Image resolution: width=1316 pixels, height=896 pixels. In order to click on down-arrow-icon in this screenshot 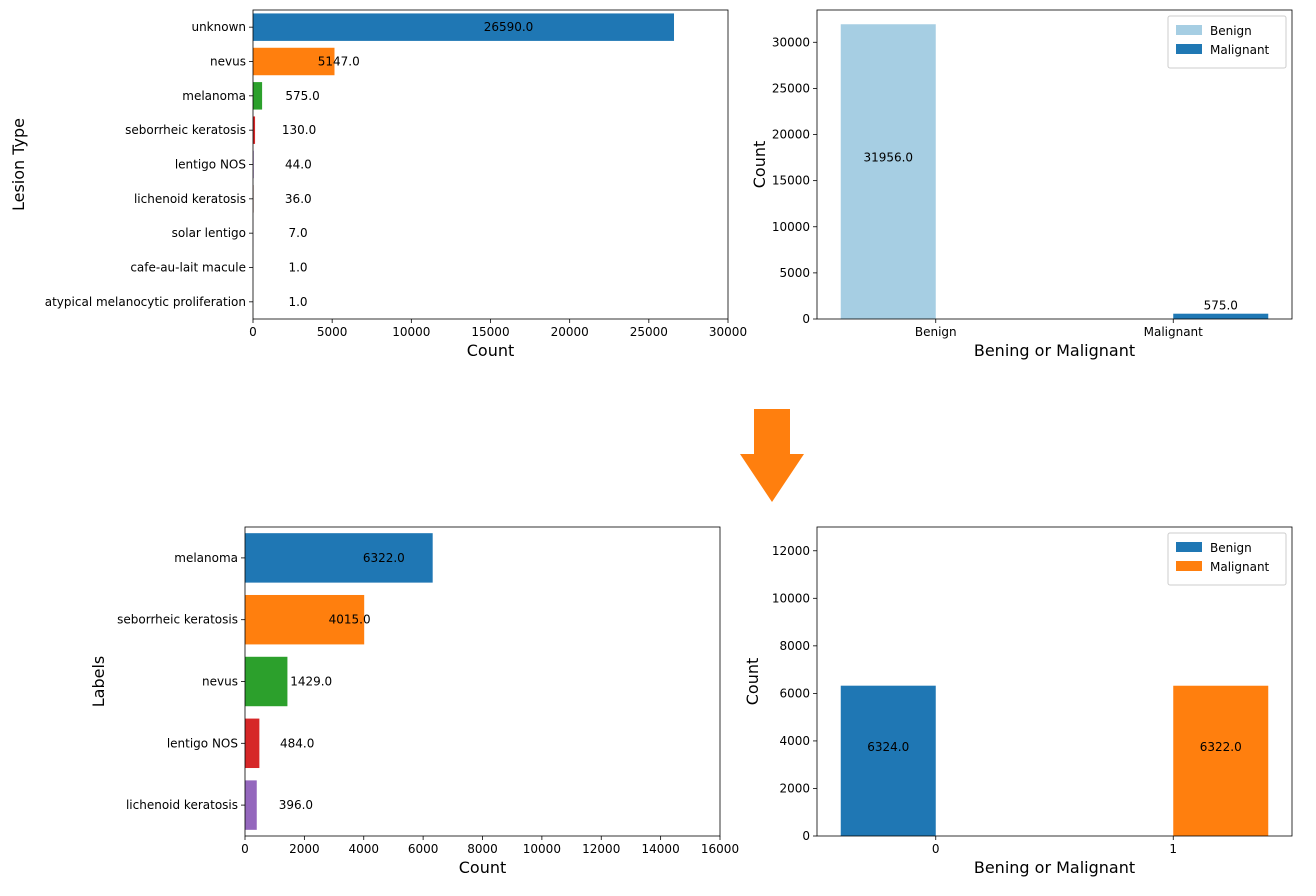, I will do `click(772, 455)`.